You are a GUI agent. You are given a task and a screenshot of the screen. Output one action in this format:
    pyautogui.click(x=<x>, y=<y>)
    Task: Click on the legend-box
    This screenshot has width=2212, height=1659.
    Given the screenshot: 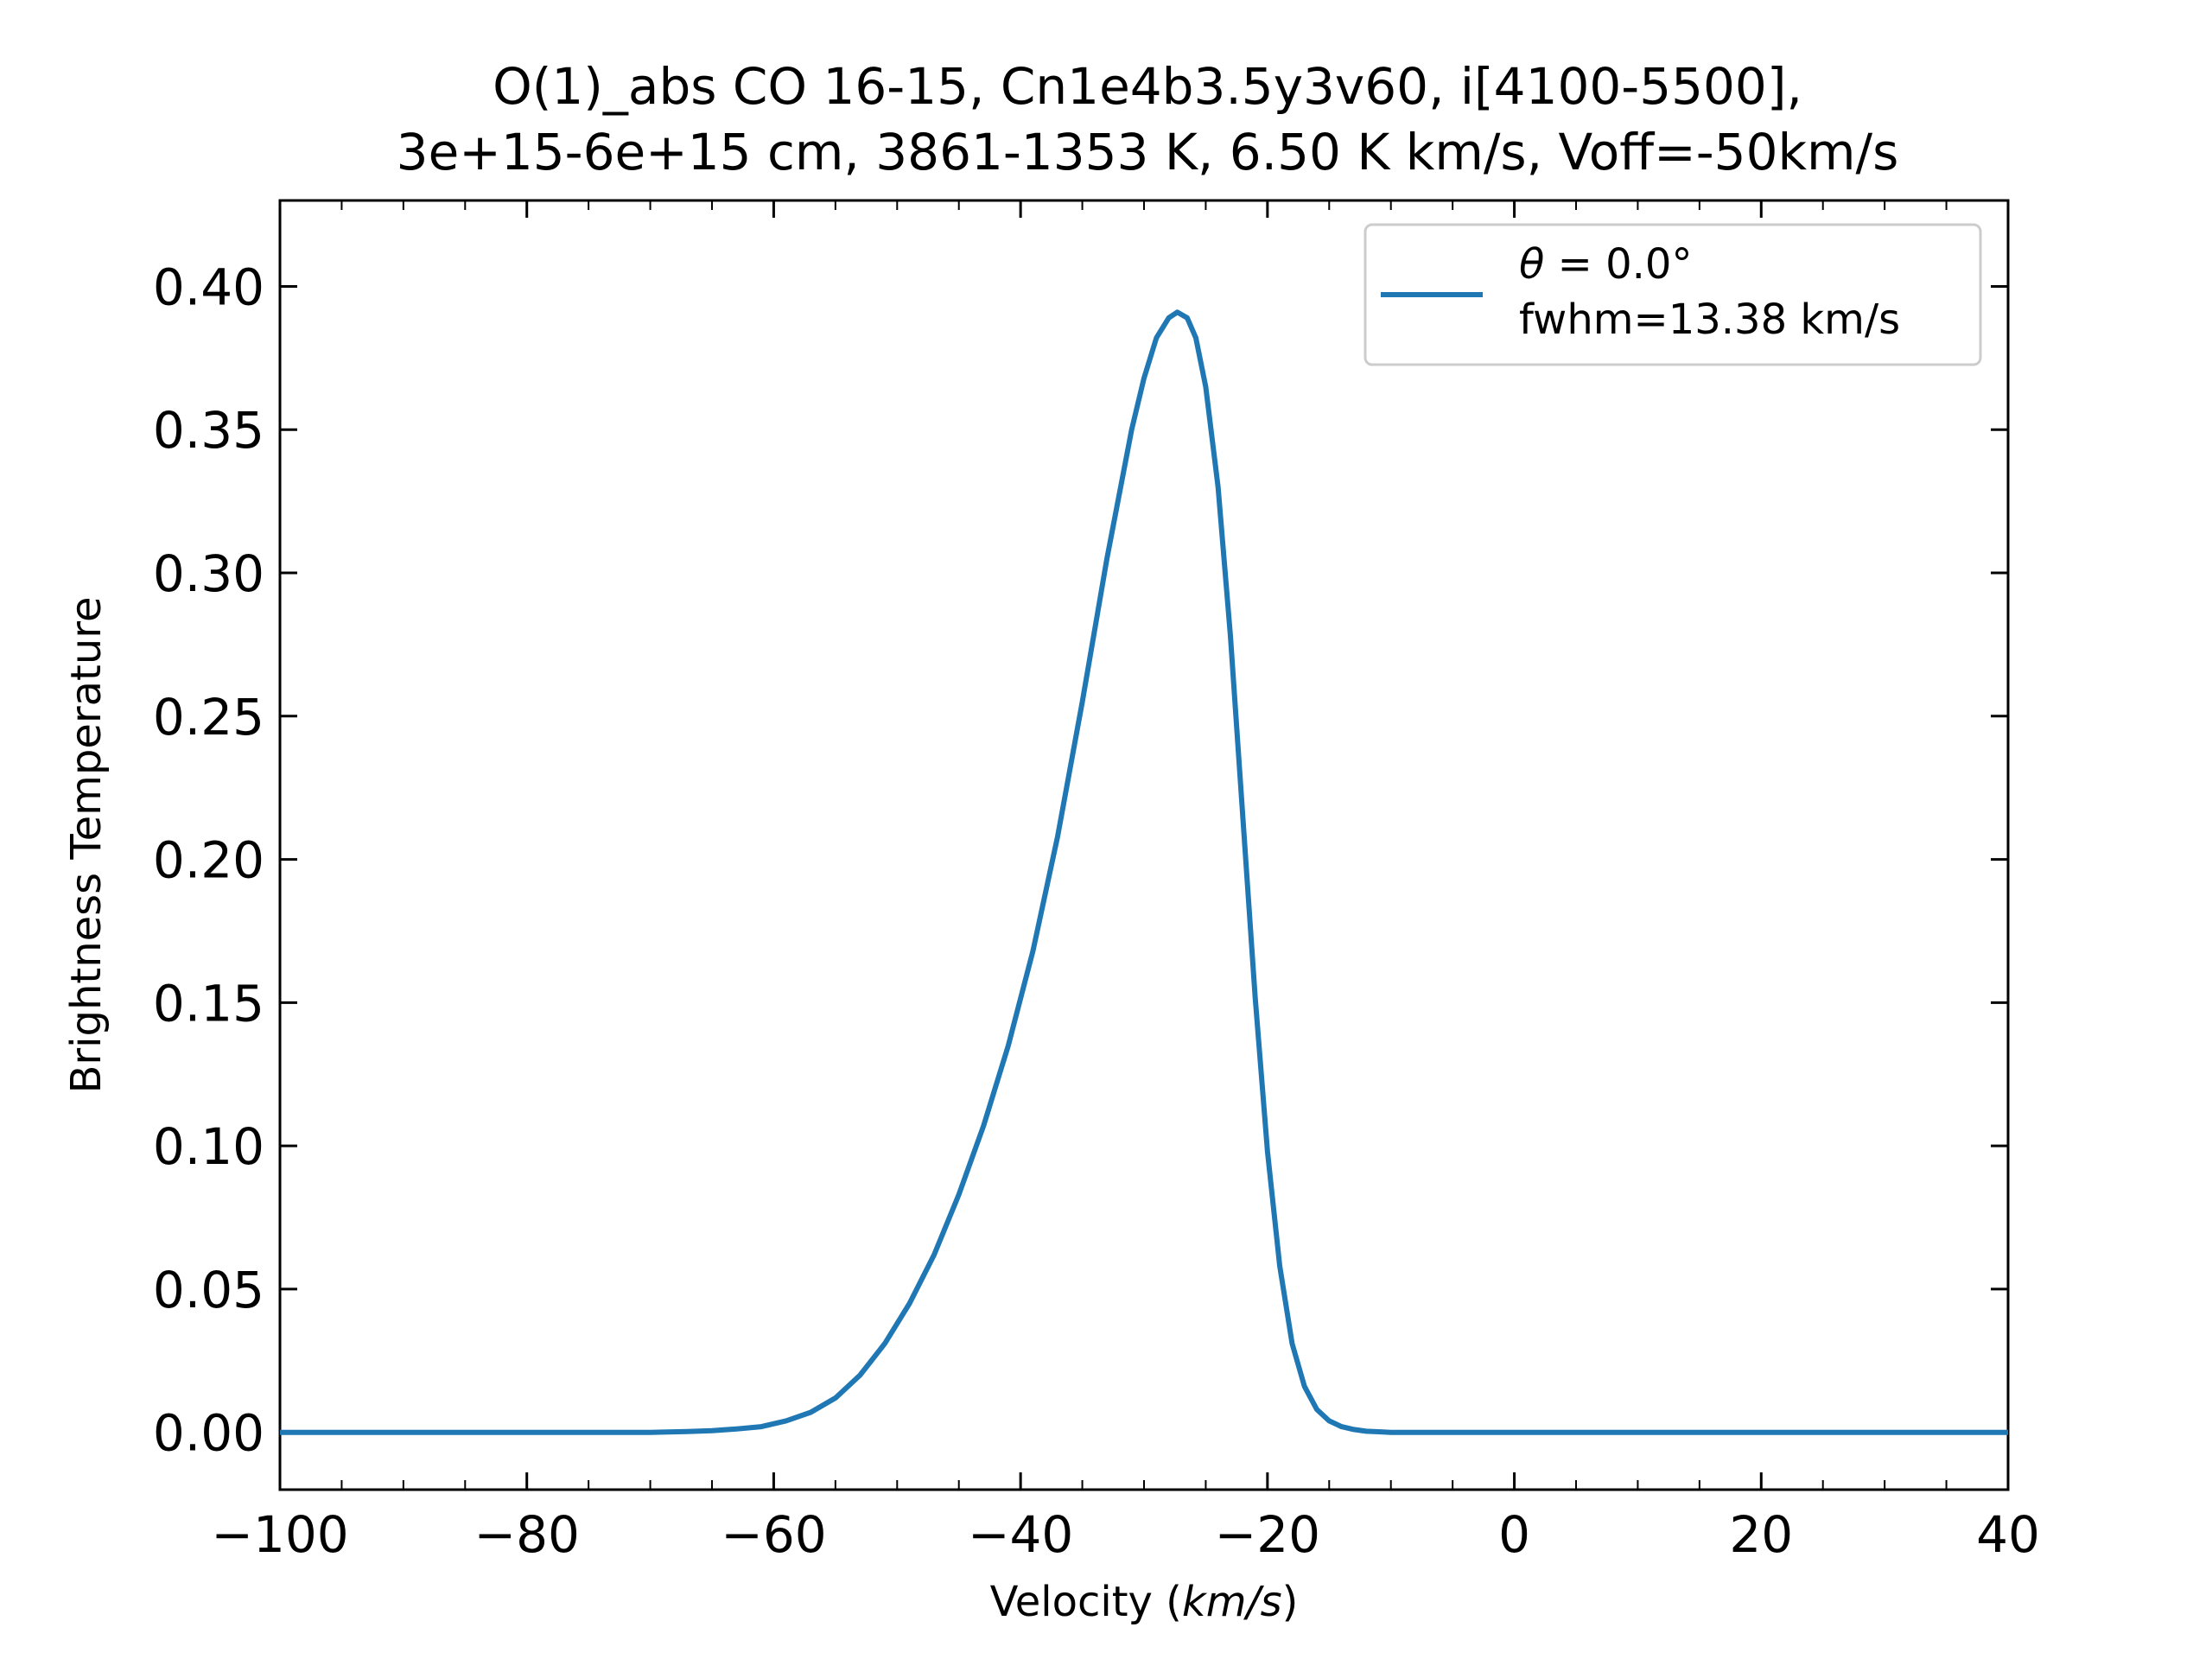 What is the action you would take?
    pyautogui.click(x=1672, y=294)
    